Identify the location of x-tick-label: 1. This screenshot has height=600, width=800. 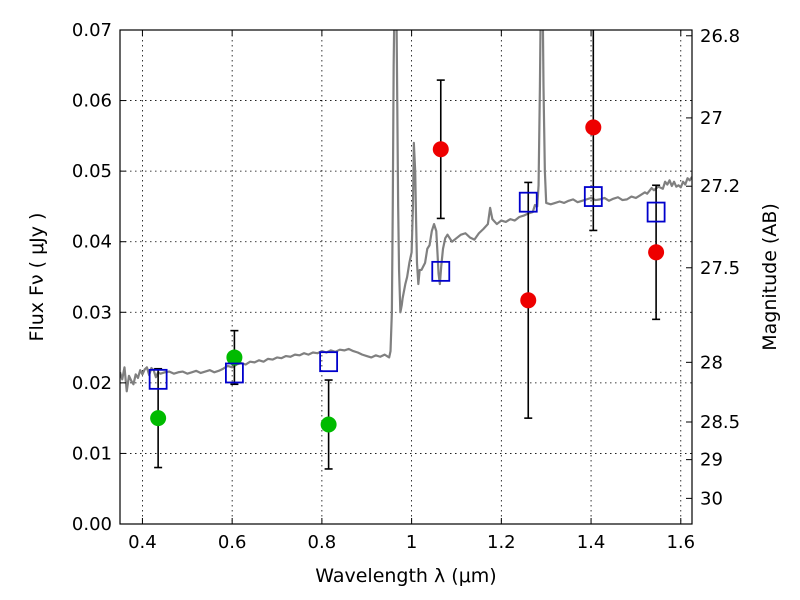
(411, 542).